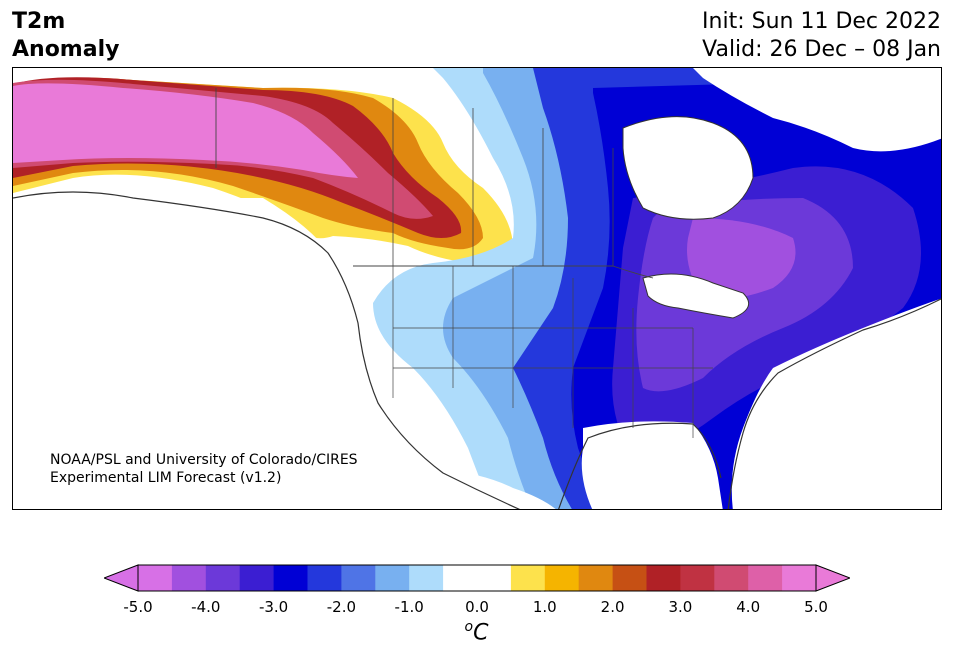 The image size is (953, 659). I want to click on colorbar-tick-label: 2.0, so click(612, 607).